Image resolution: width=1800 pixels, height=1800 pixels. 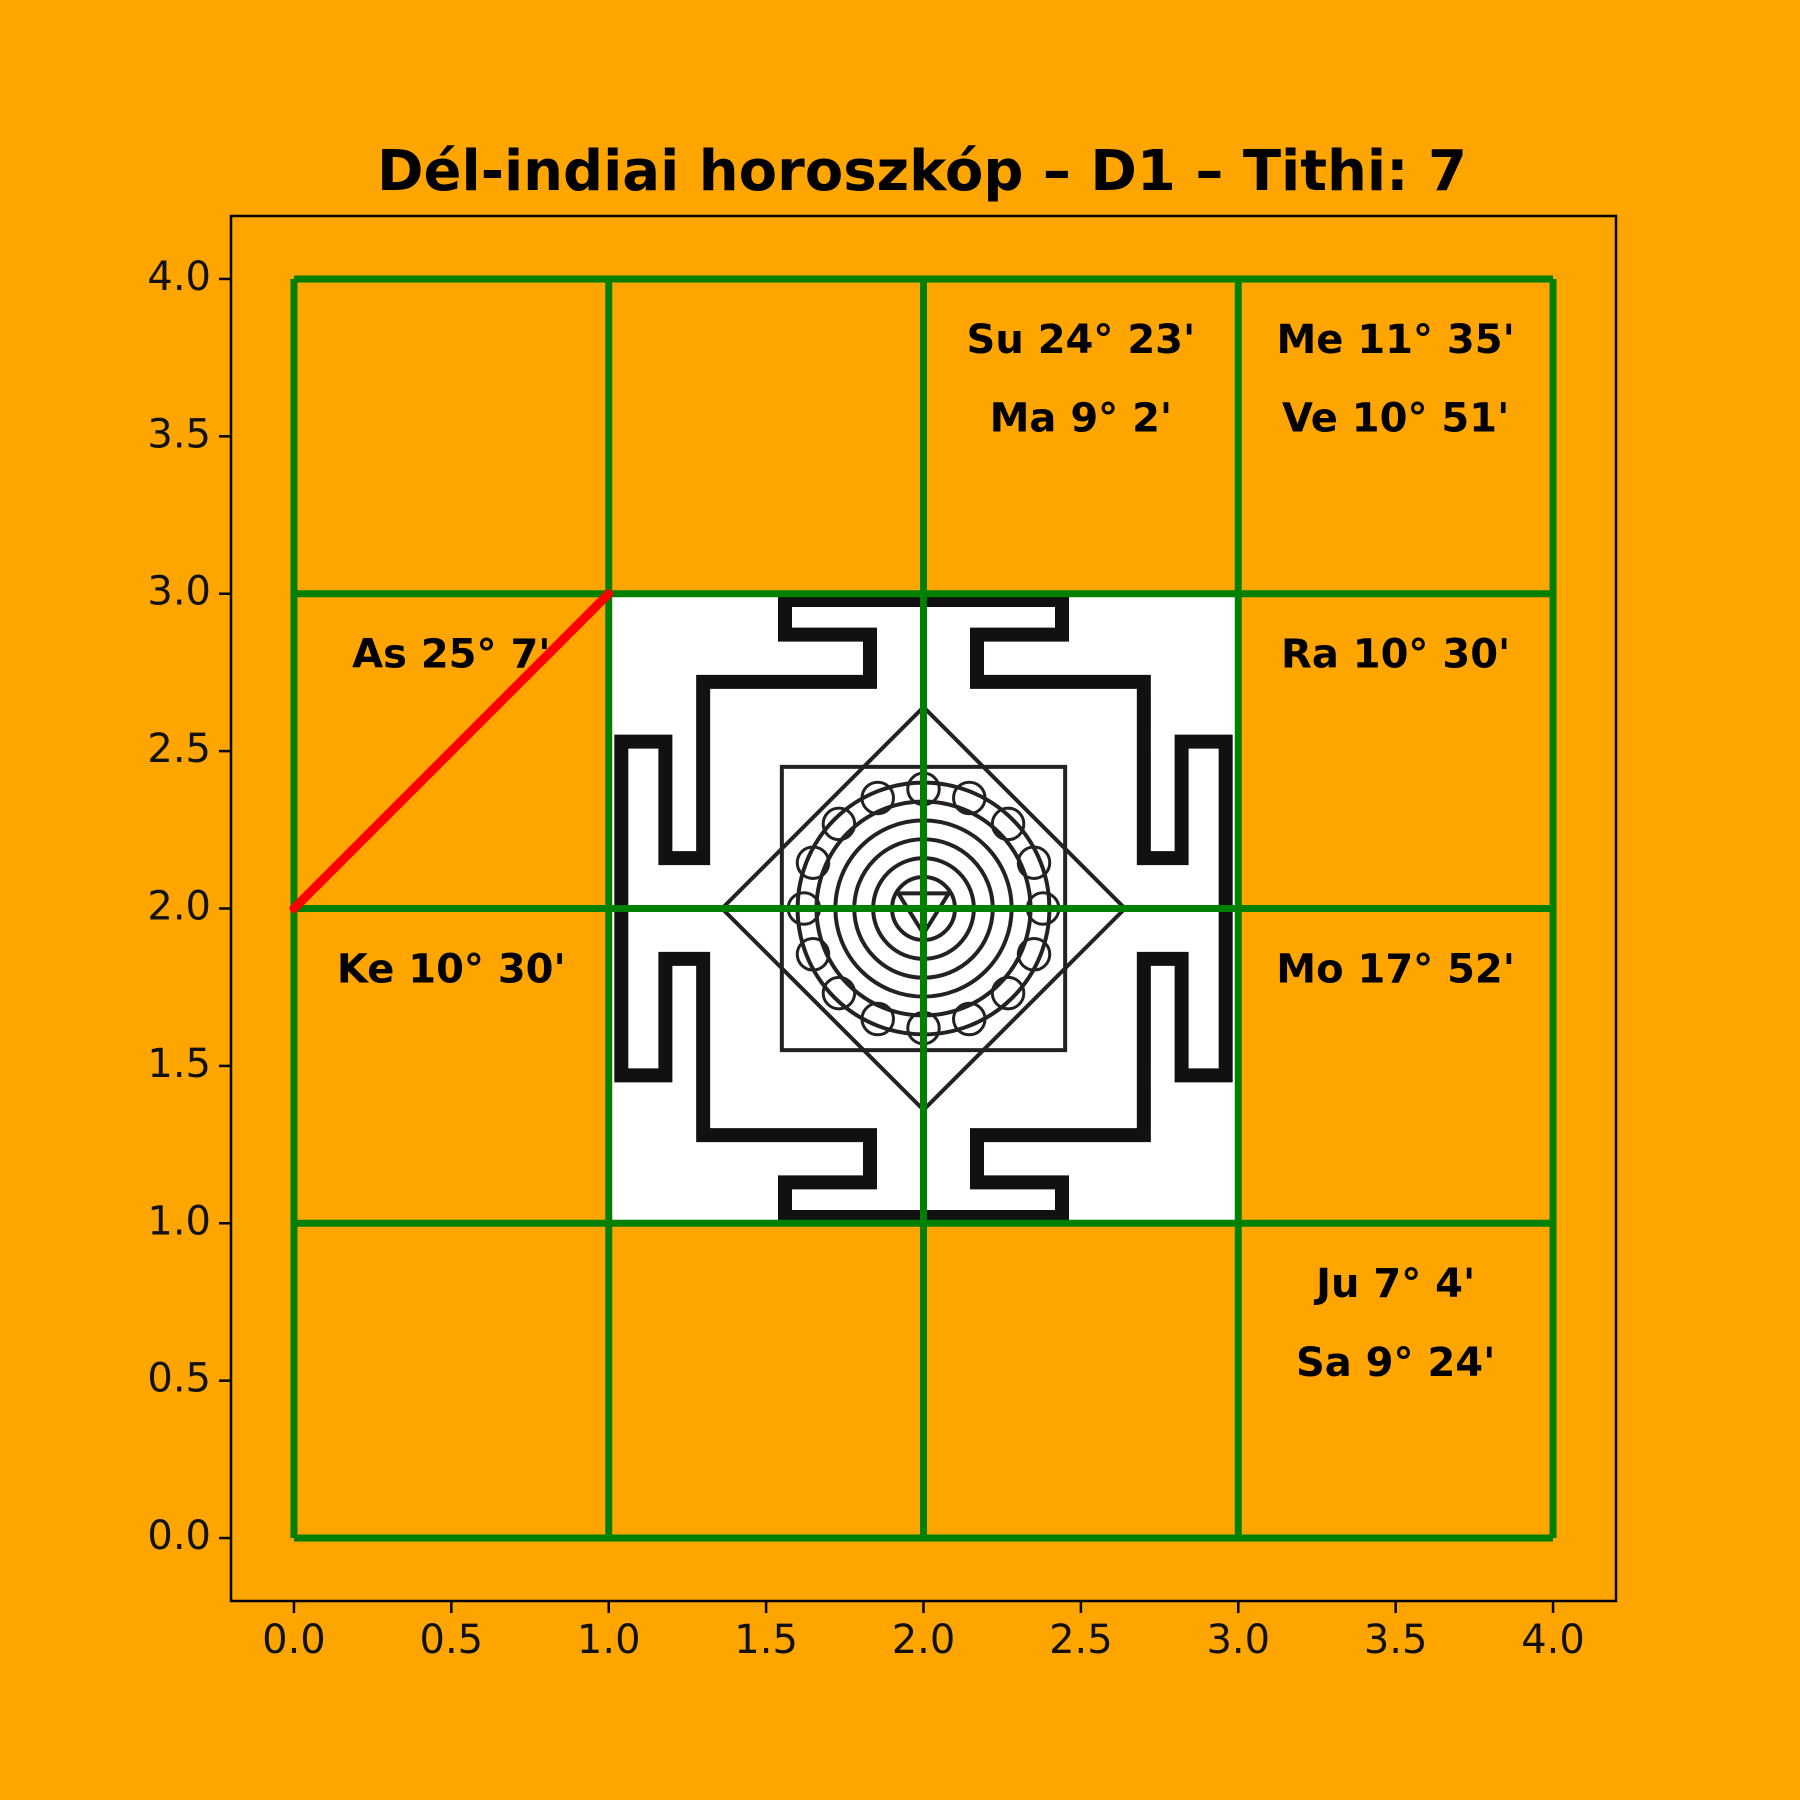 What do you see at coordinates (924, 1640) in the screenshot?
I see `x-tick-label: 2.0` at bounding box center [924, 1640].